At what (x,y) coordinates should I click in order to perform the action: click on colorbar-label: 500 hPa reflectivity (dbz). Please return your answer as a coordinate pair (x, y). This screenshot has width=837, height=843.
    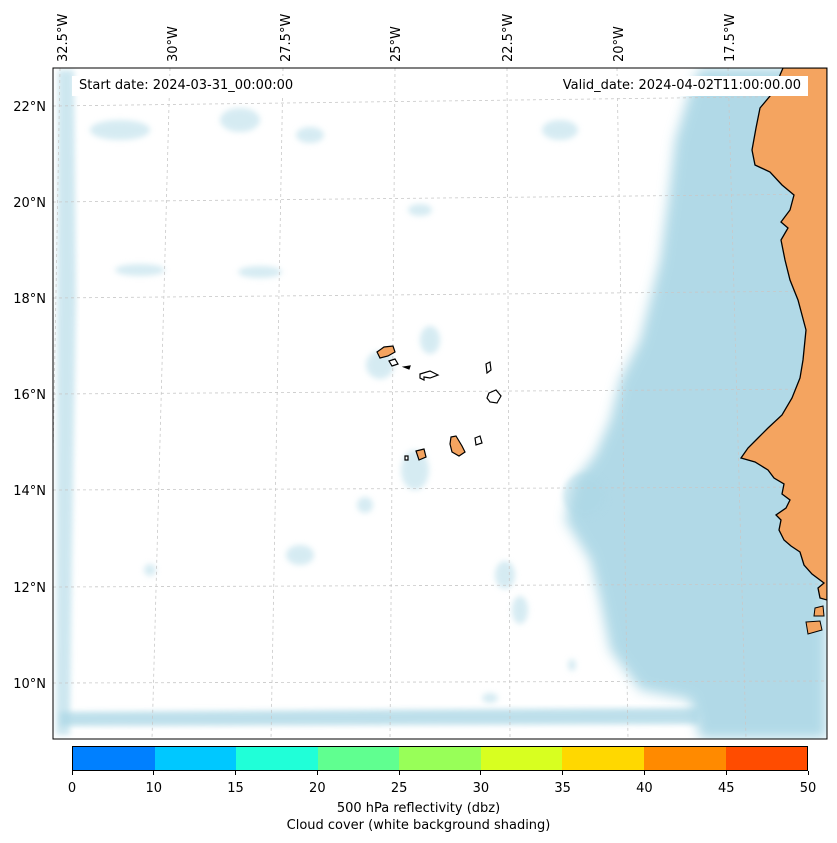
    Looking at the image, I should click on (418, 808).